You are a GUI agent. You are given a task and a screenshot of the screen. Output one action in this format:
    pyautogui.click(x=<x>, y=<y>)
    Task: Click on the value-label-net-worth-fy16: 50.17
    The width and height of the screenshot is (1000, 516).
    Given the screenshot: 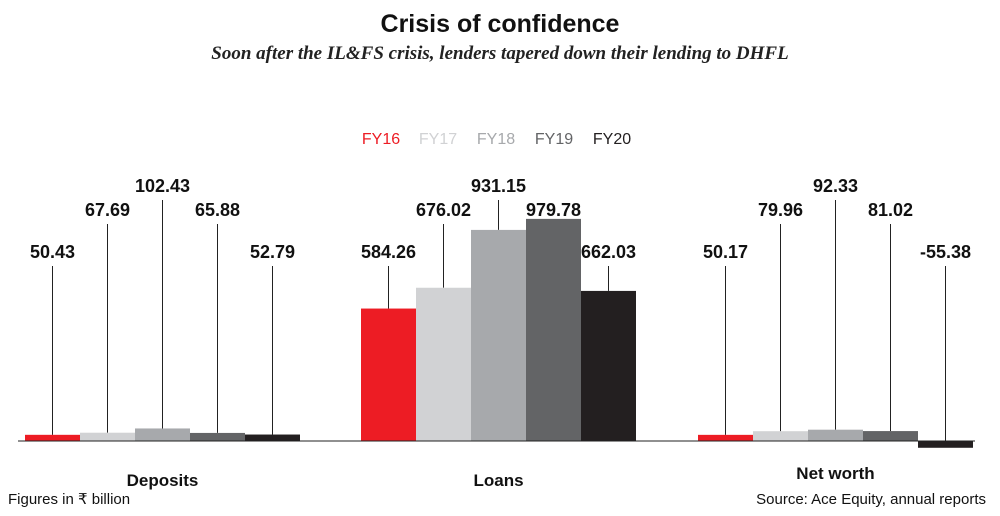 What is the action you would take?
    pyautogui.click(x=725, y=252)
    